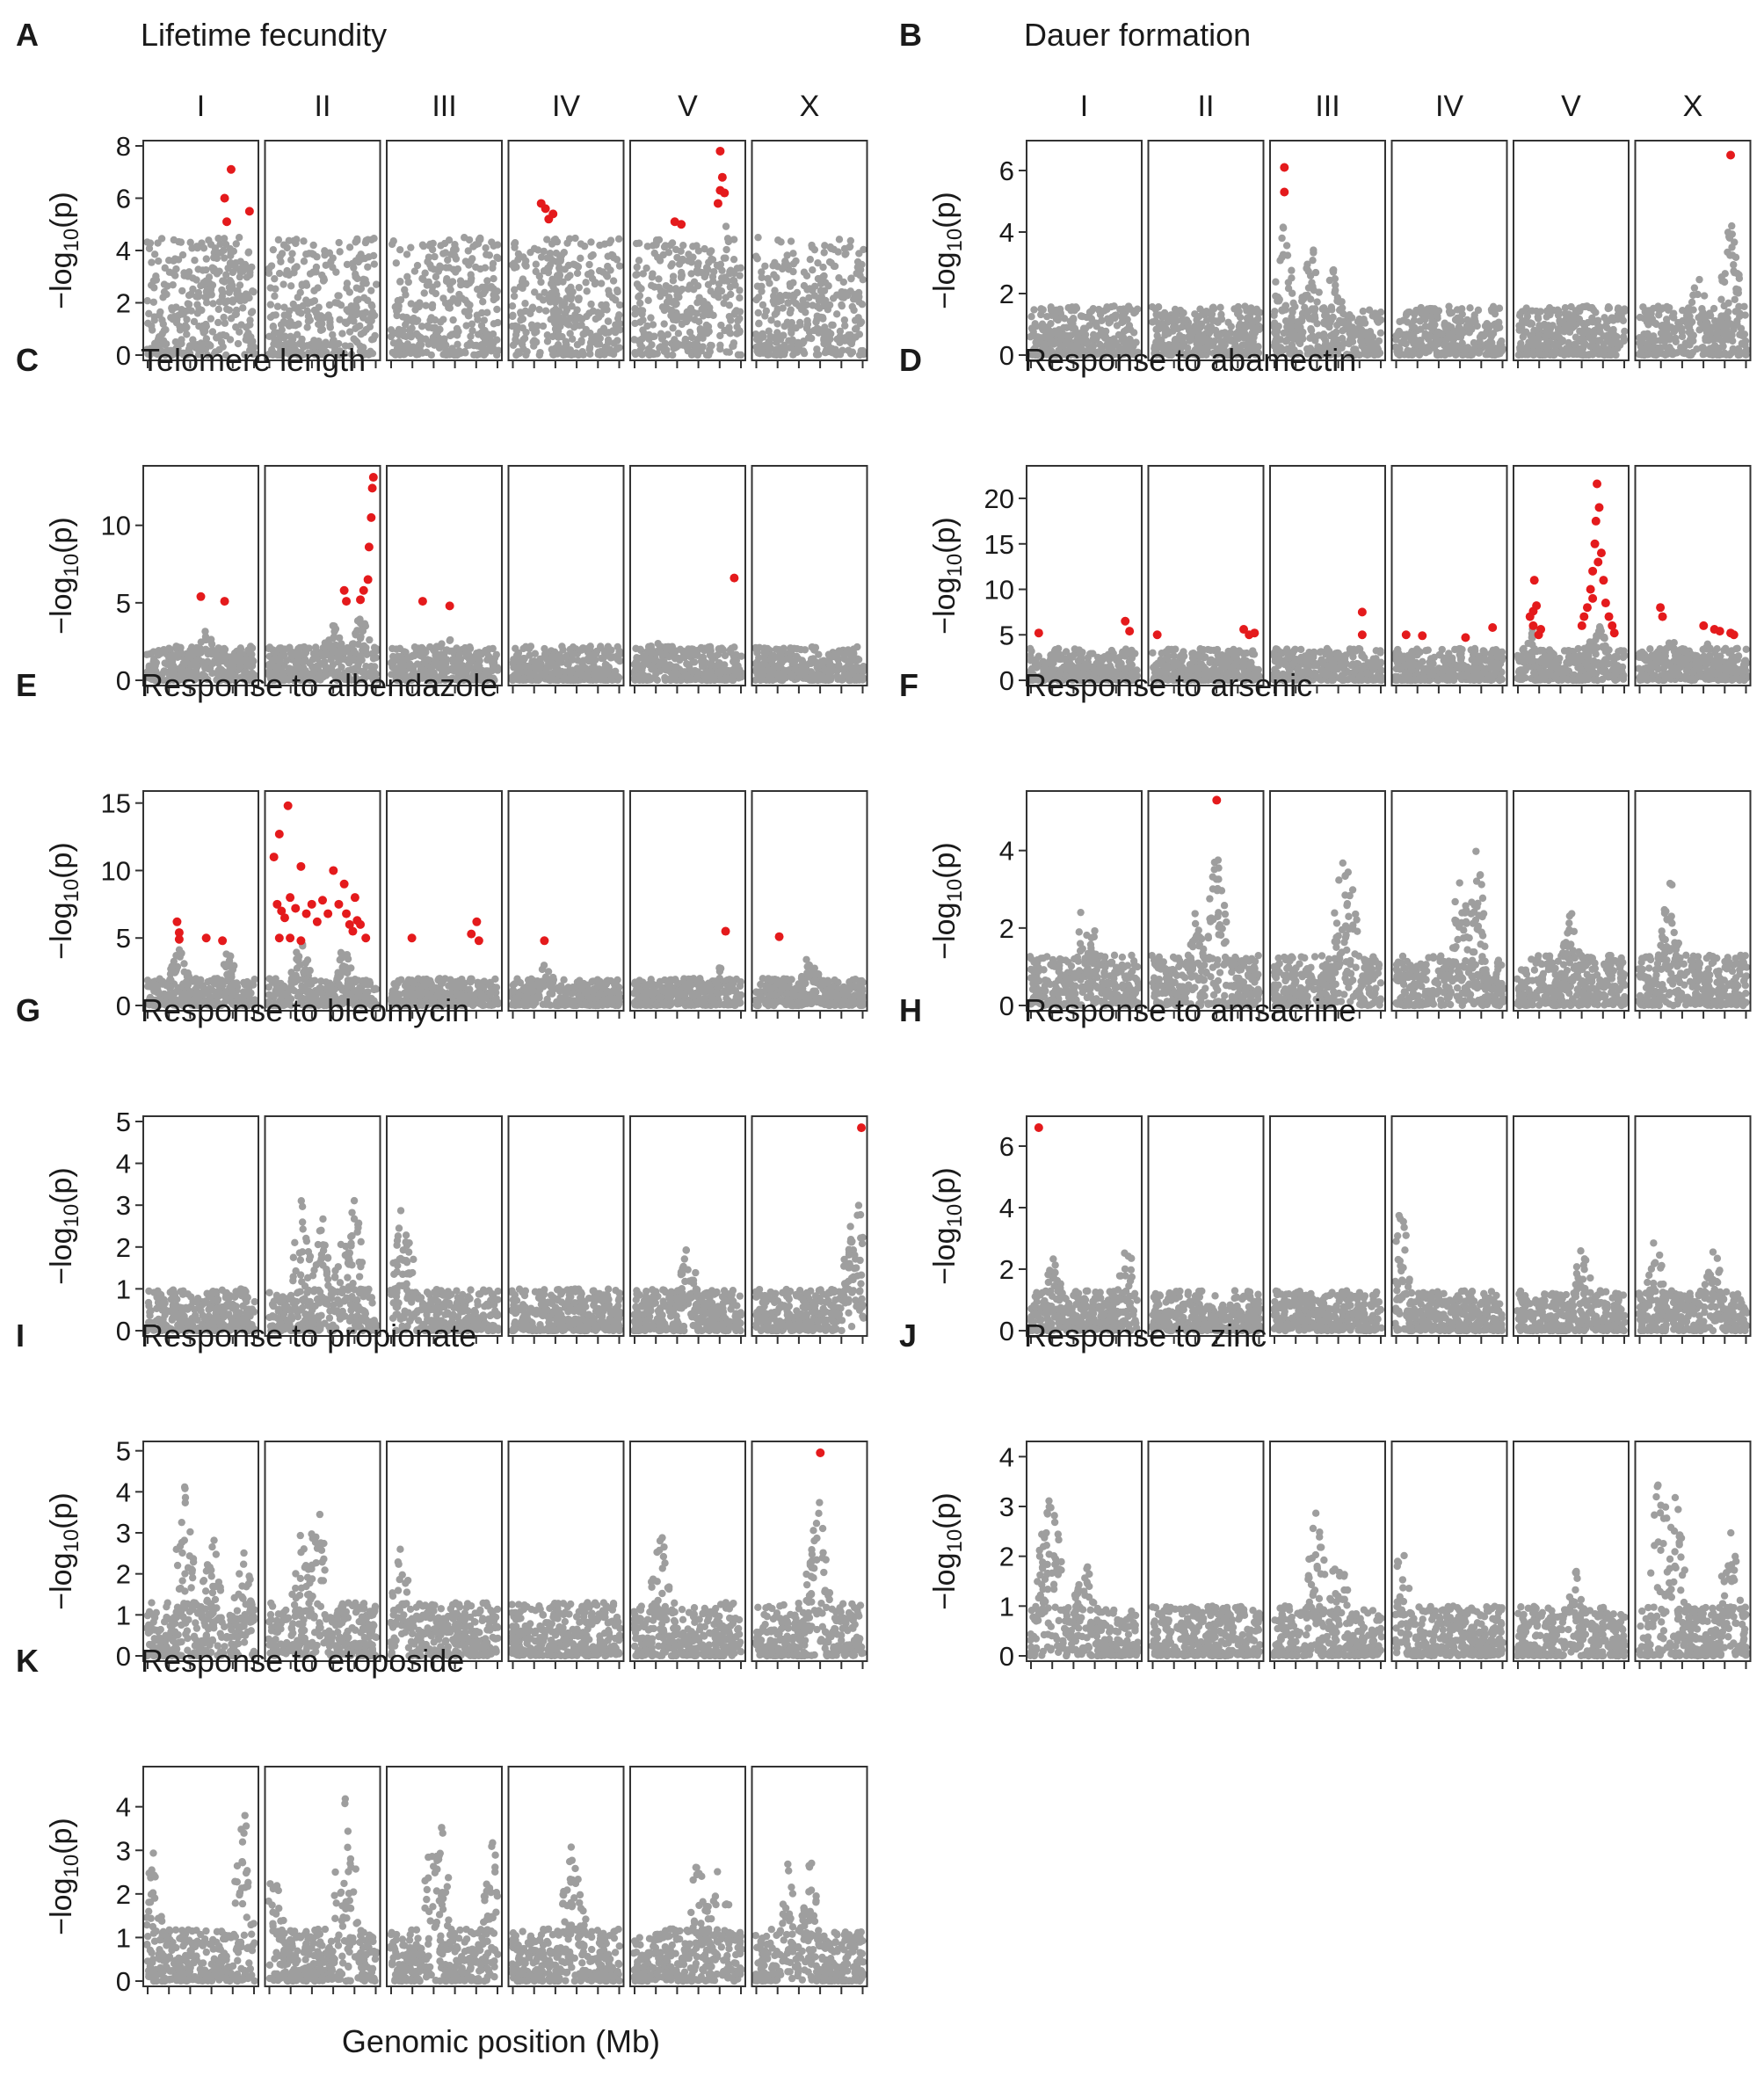  Describe the element at coordinates (200, 229) in the screenshot. I see `facet-chr-I: I` at that location.